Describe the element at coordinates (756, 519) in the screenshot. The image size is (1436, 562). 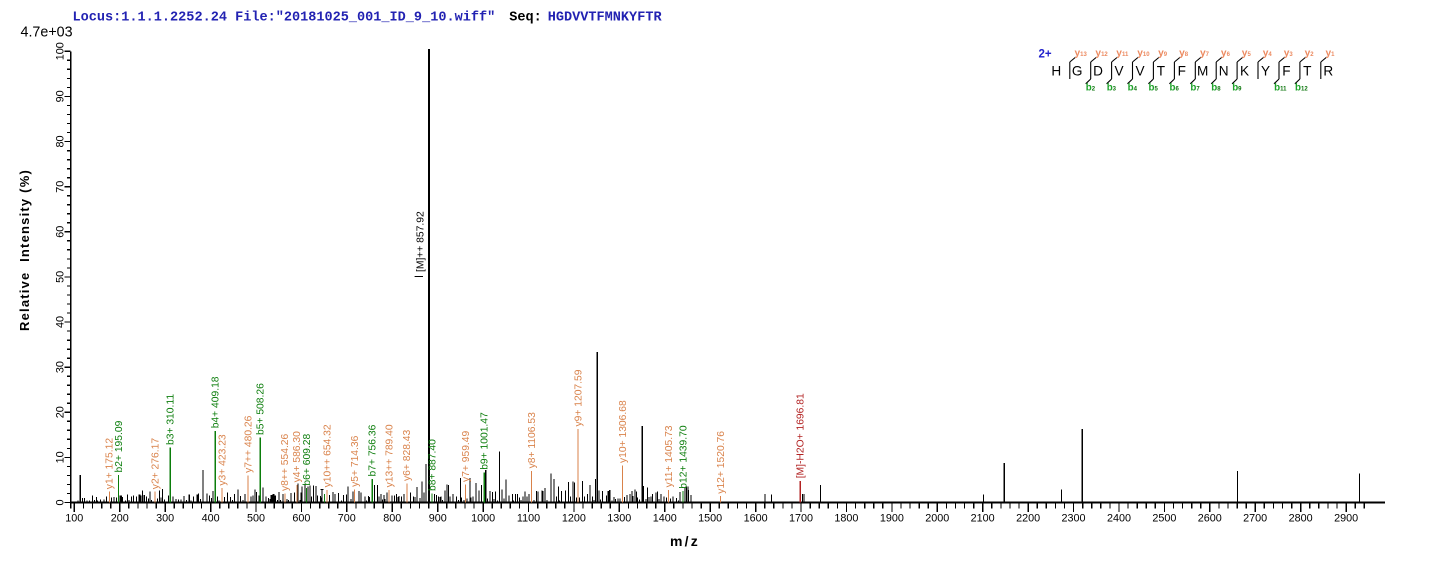
I see `svg-text: 1600` at that location.